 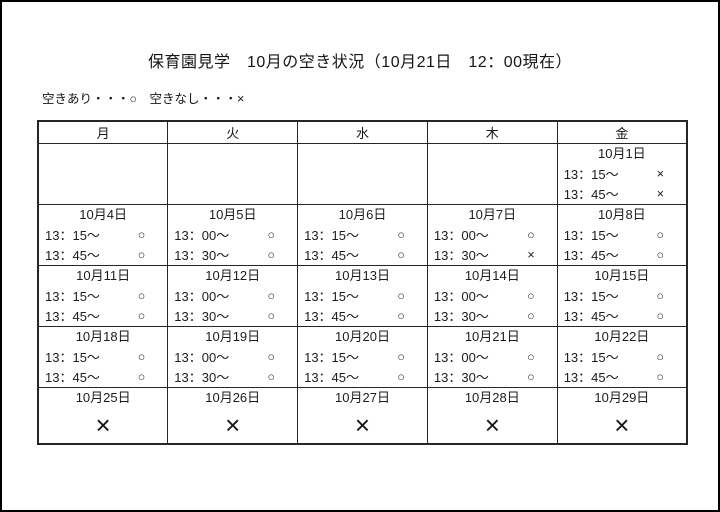 What do you see at coordinates (622, 194) in the screenshot?
I see `time-slot: 13：45～ ×` at bounding box center [622, 194].